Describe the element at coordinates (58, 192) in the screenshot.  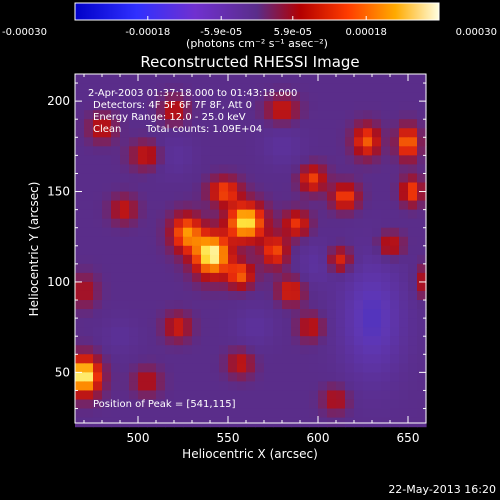
I see `y-tick-label: 150` at that location.